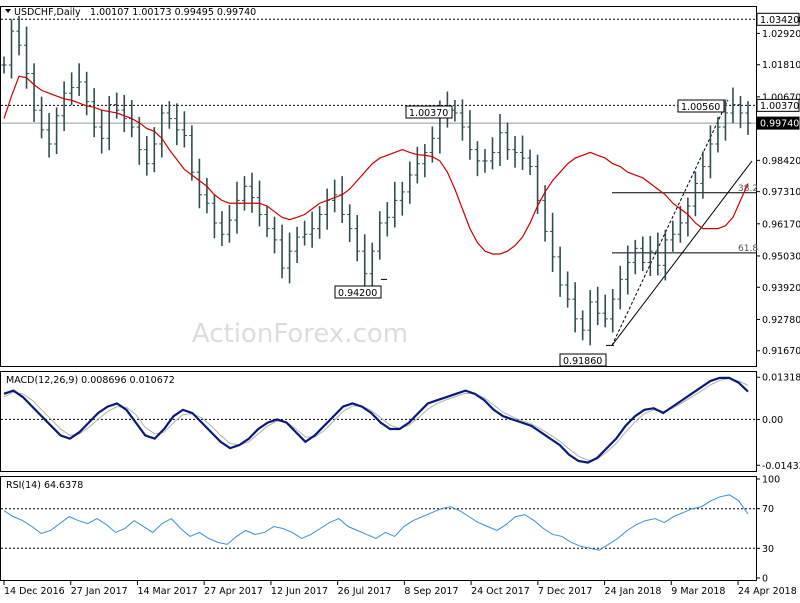 The image size is (800, 603). I want to click on dashed-projection-line, so click(670, 222).